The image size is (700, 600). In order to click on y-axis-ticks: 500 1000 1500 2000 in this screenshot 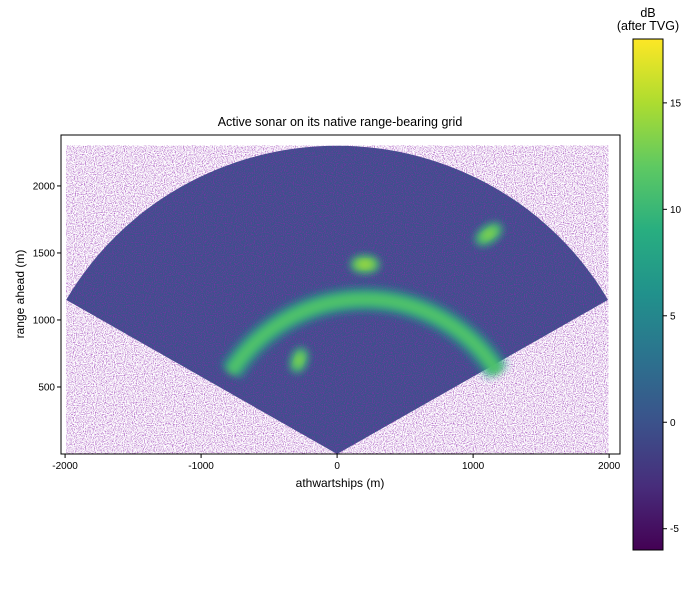, I will do `click(47, 287)`.